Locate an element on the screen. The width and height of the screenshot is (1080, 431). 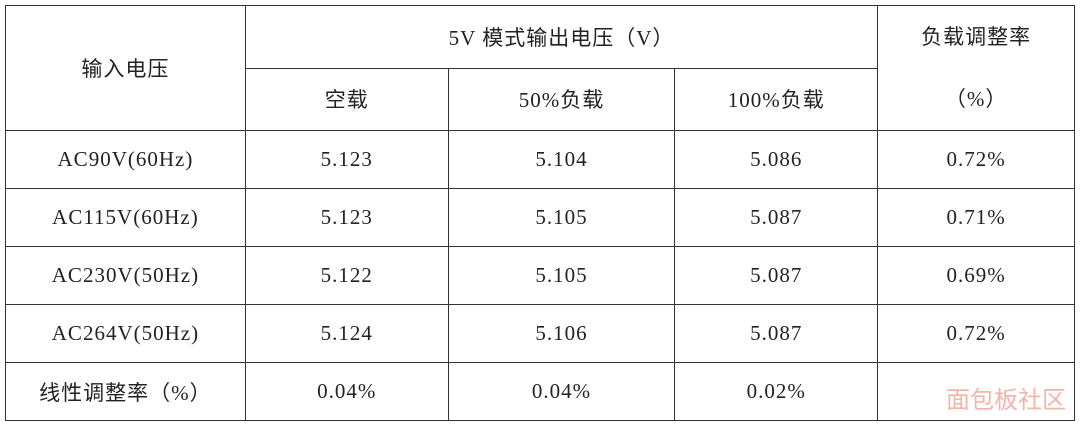
watermark: 面包板社区 is located at coordinates (1006, 400).